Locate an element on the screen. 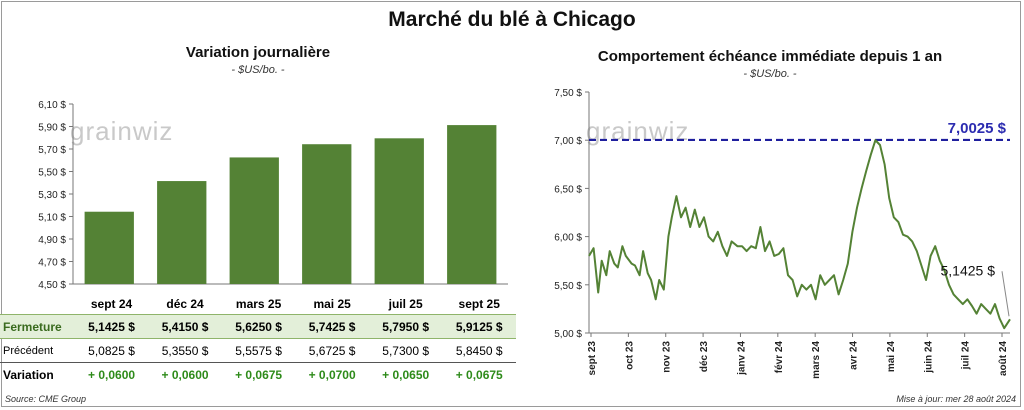  column-header: sept 24 is located at coordinates (111, 304).